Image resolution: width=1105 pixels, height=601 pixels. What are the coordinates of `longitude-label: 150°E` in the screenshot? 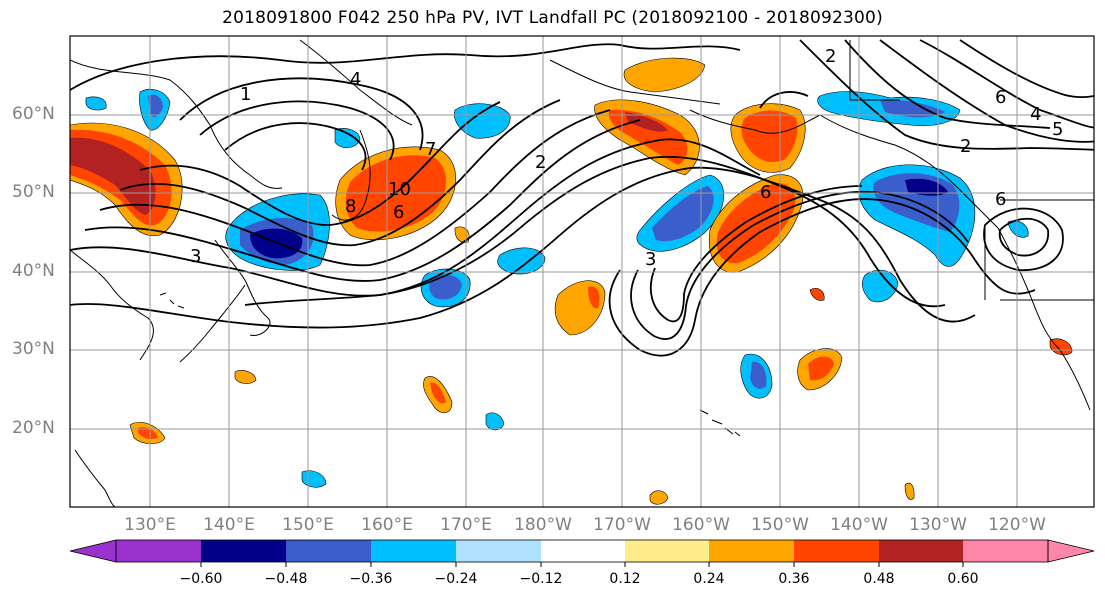 It's located at (308, 525).